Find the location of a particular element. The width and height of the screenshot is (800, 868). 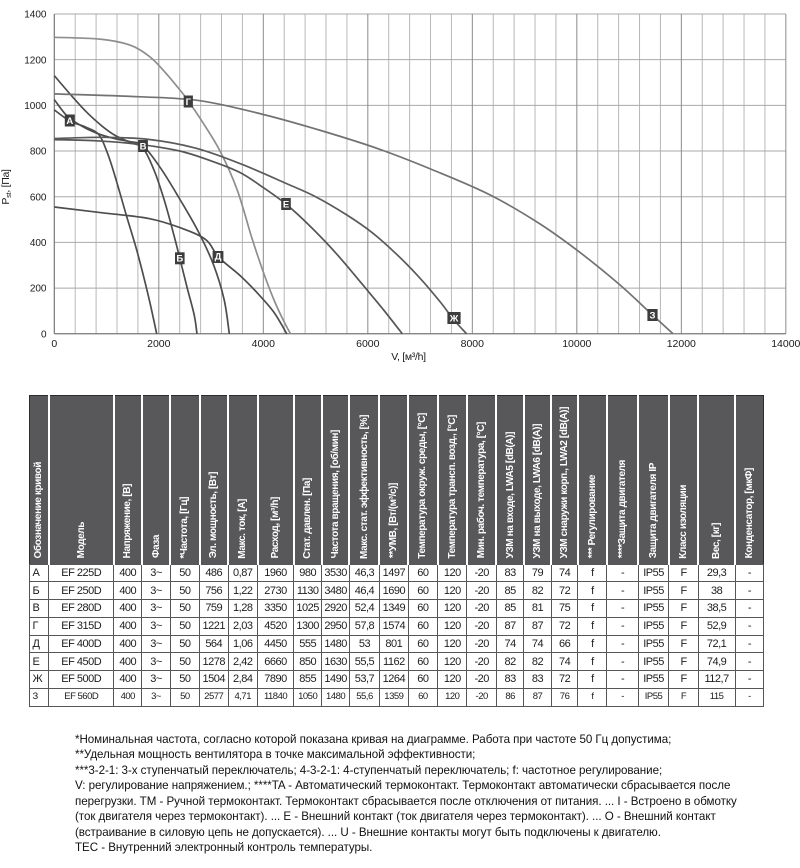

svg-text: 200 is located at coordinates (38, 289).